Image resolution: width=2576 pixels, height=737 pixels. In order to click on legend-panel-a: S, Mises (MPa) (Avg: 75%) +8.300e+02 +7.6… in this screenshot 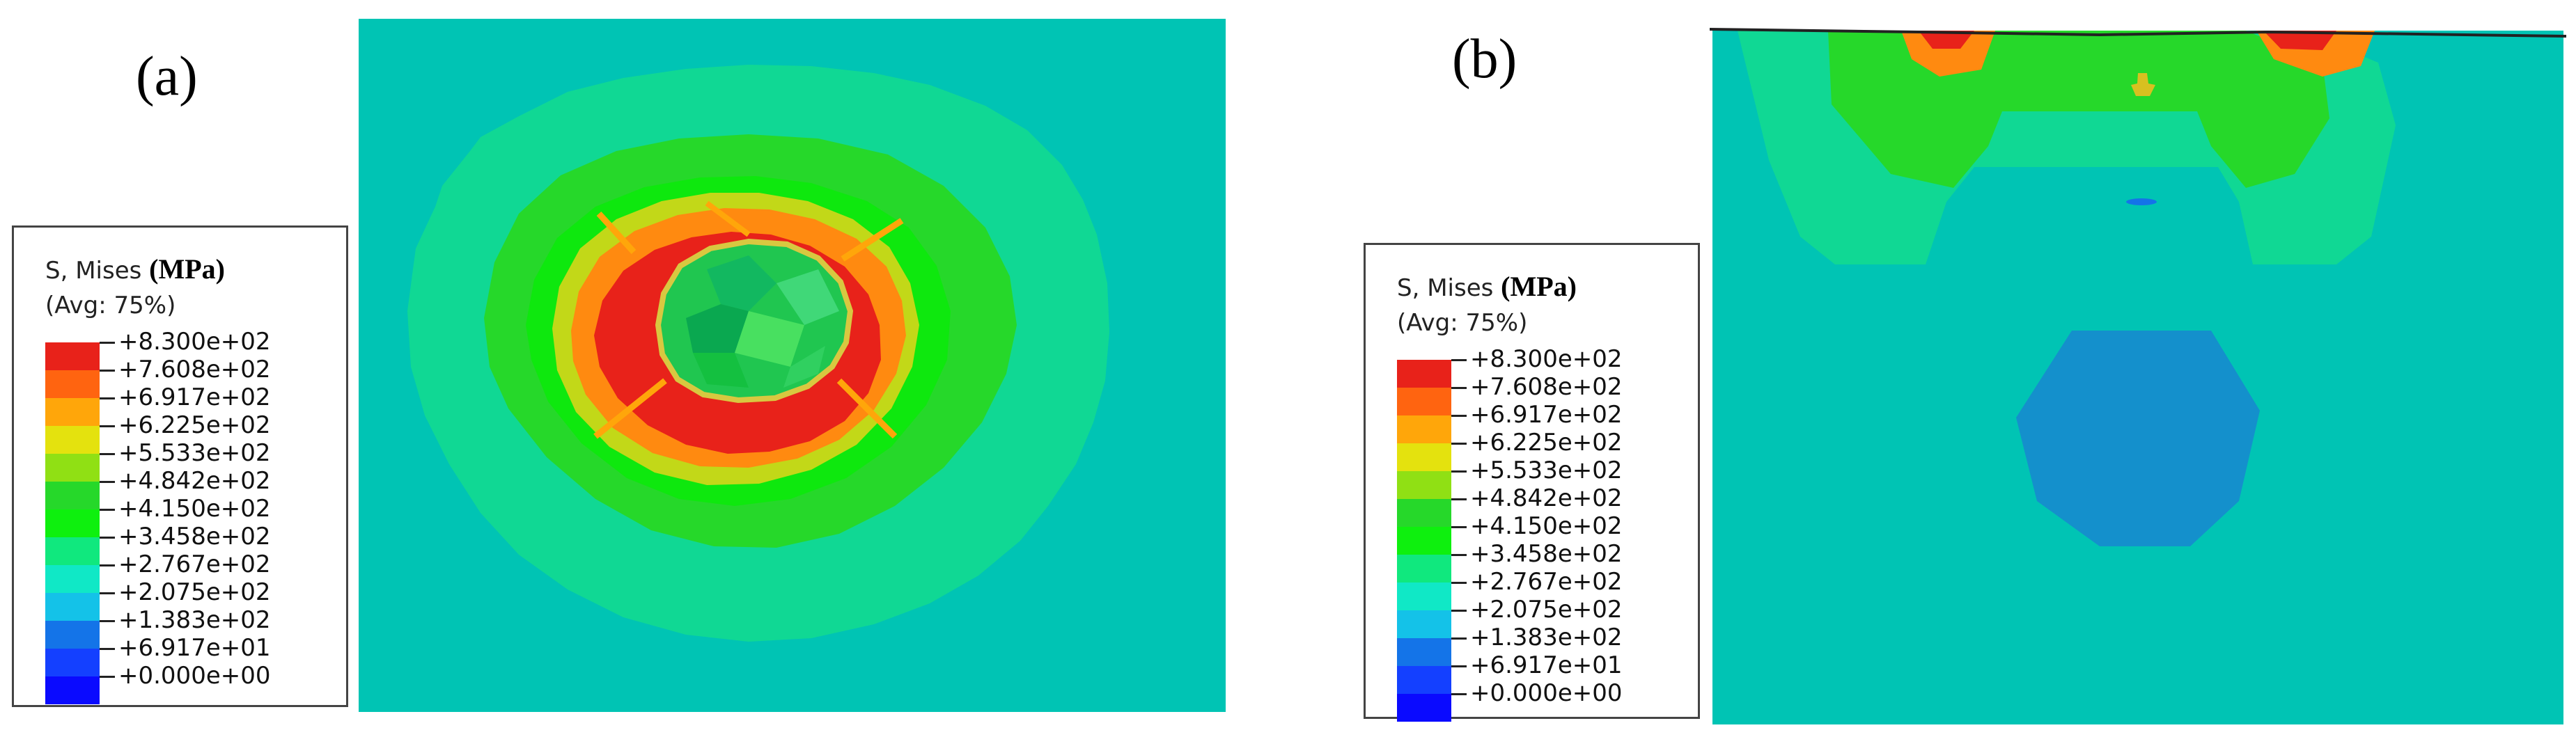, I will do `click(180, 466)`.